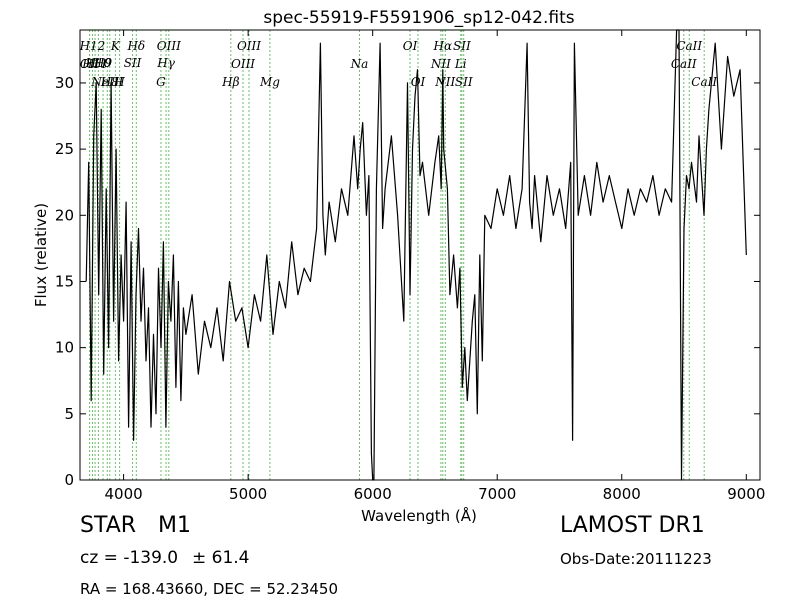  Describe the element at coordinates (41, 255) in the screenshot. I see `y-axis-label: Flux (relative)` at that location.